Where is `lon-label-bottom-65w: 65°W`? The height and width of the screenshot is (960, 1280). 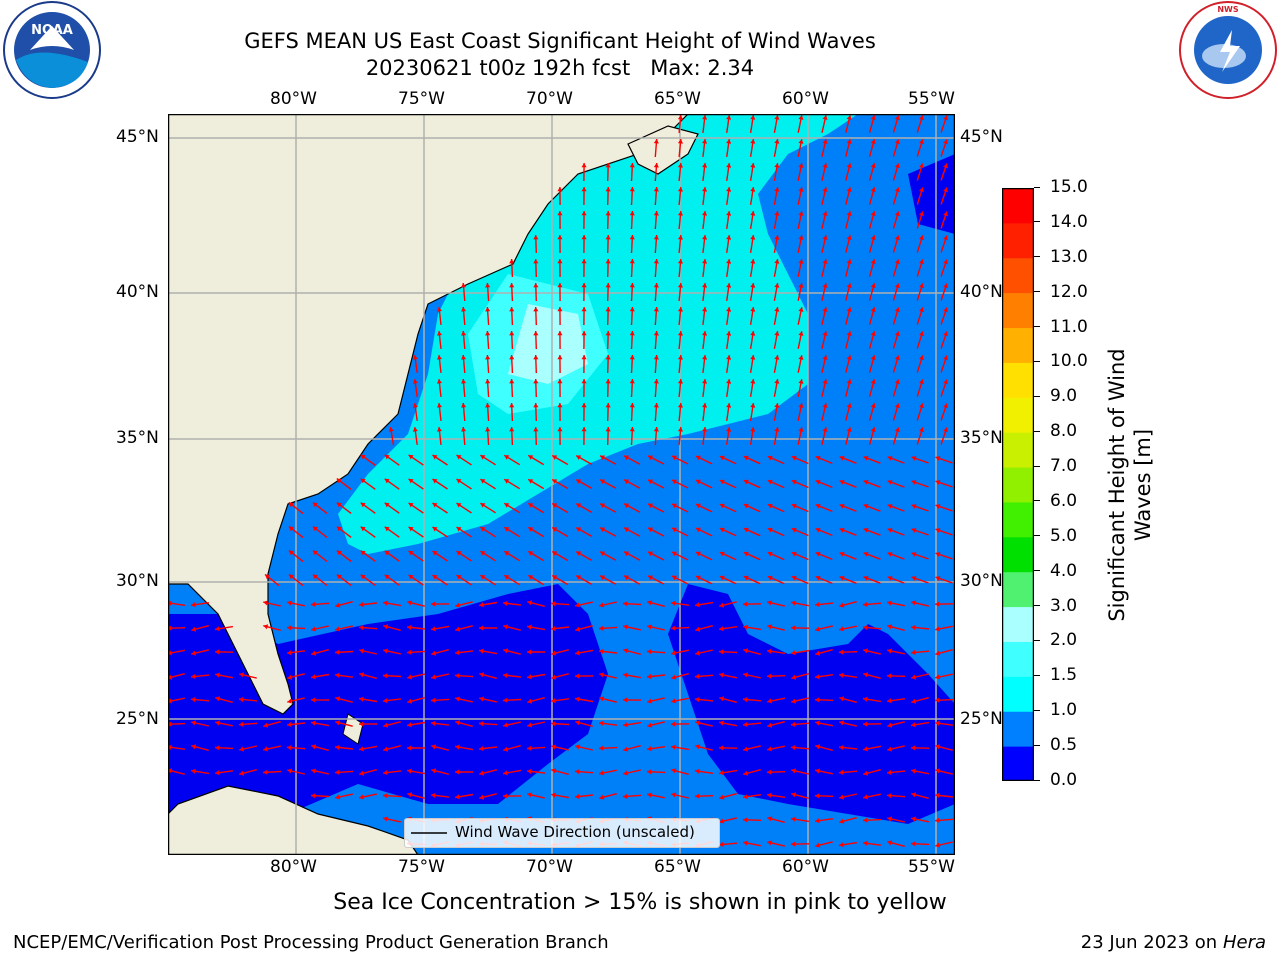 lon-label-bottom-65w: 65°W is located at coordinates (677, 867).